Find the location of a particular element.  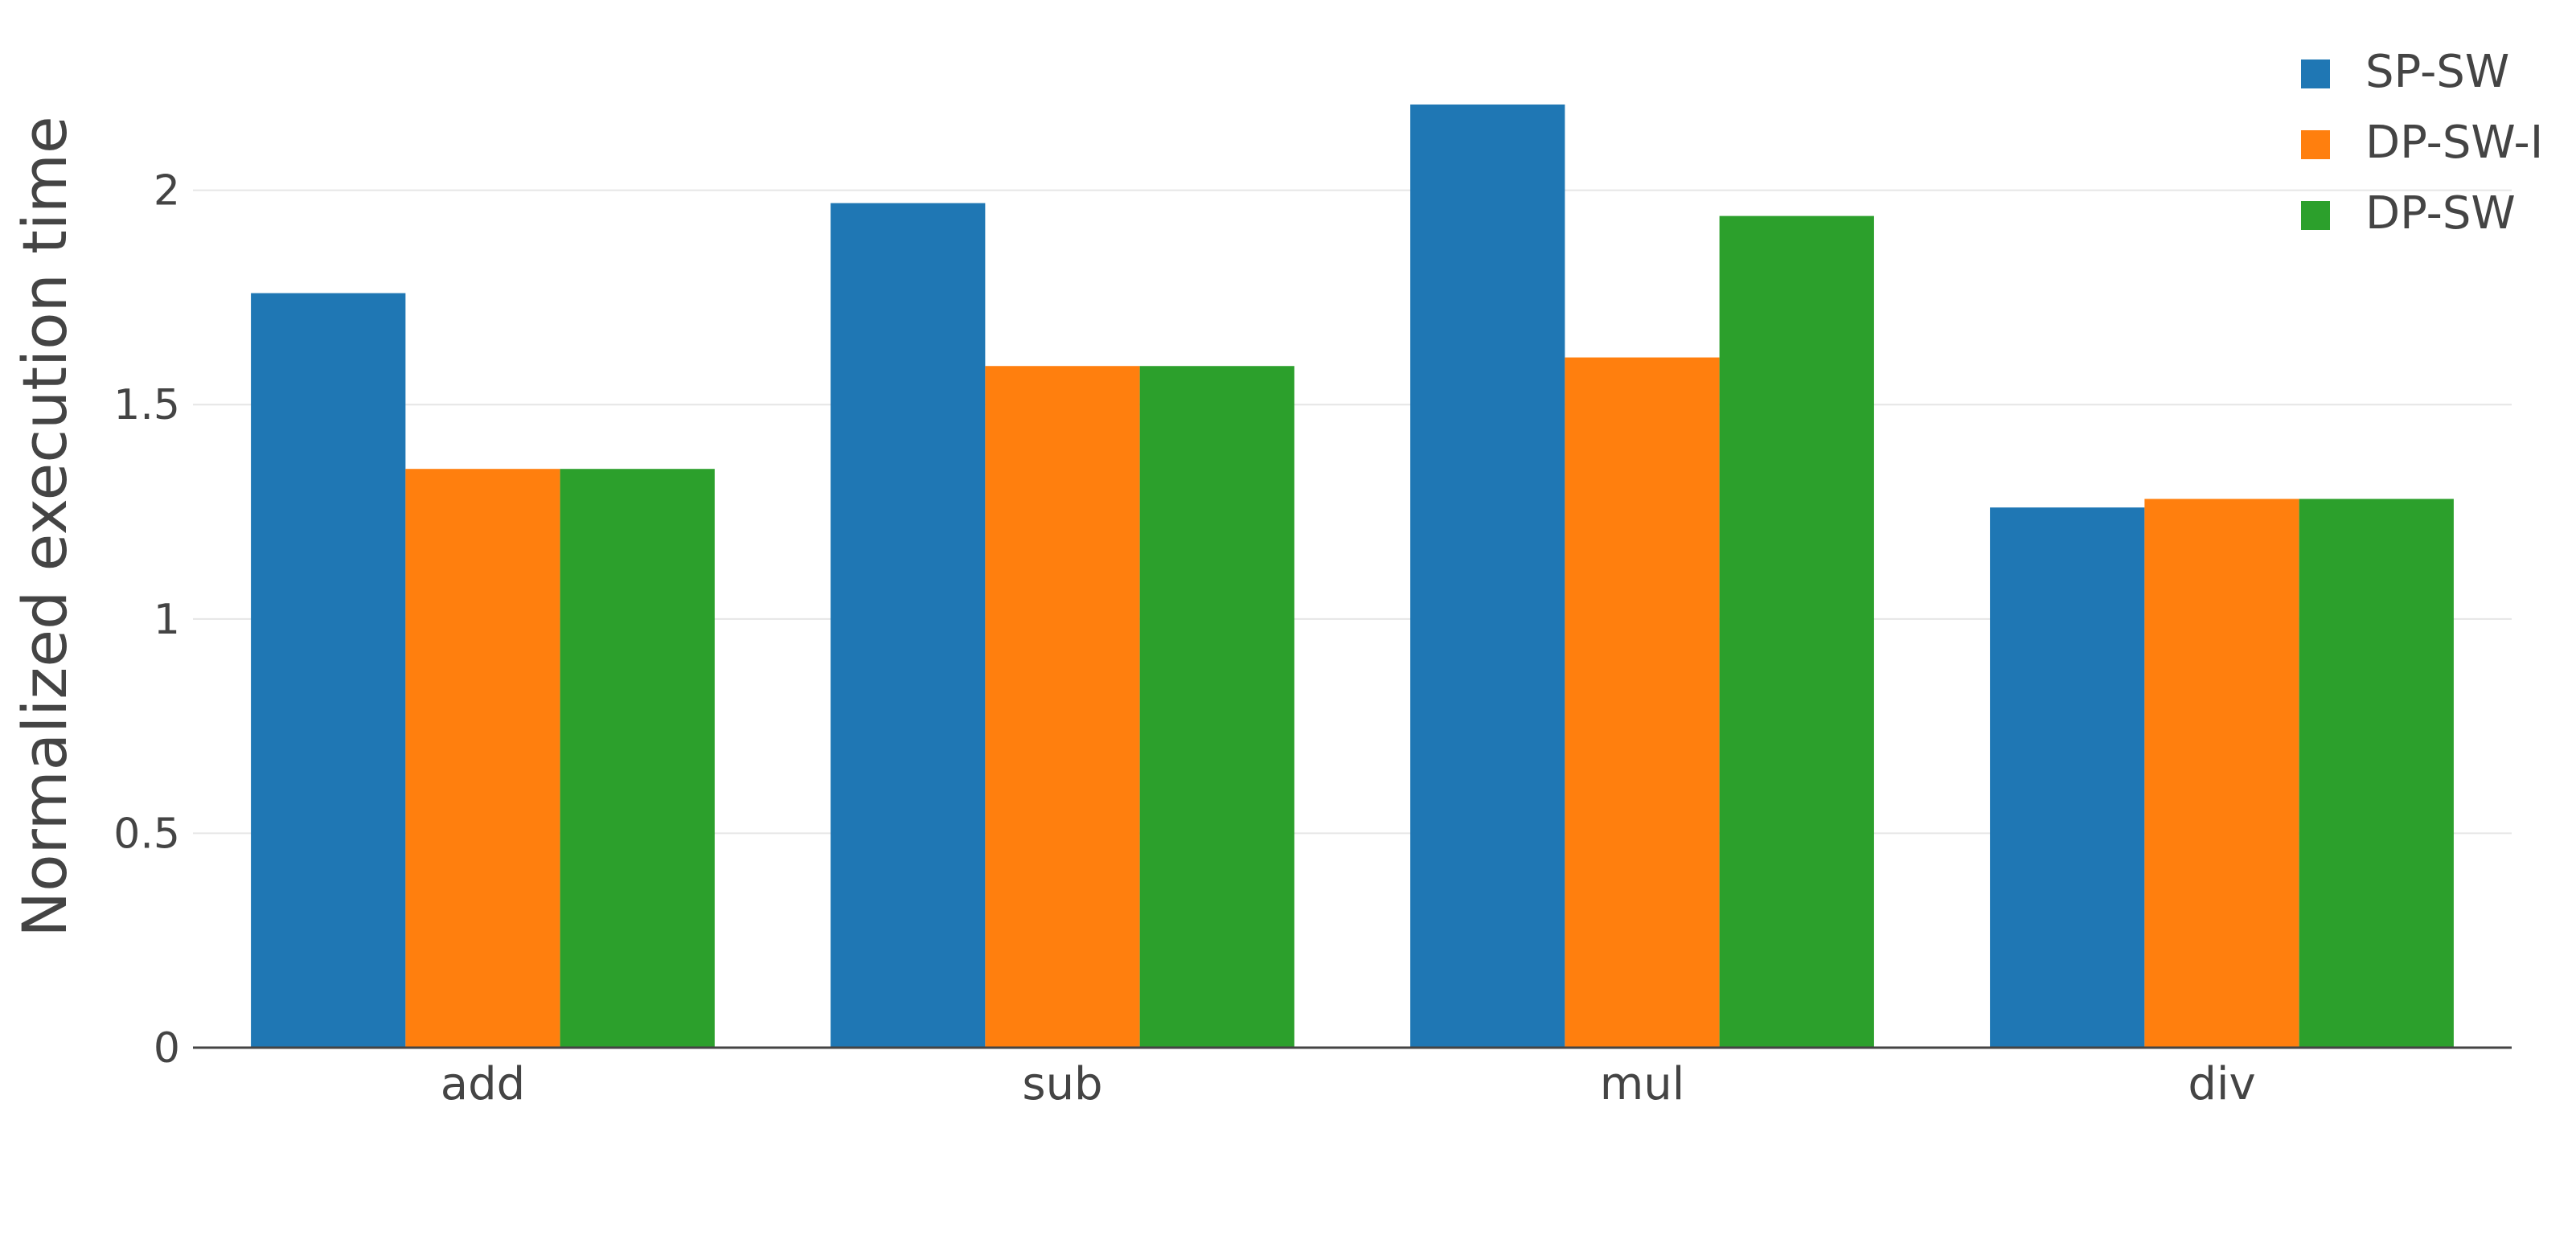

legend-label: DP-SW is located at coordinates (2440, 213).